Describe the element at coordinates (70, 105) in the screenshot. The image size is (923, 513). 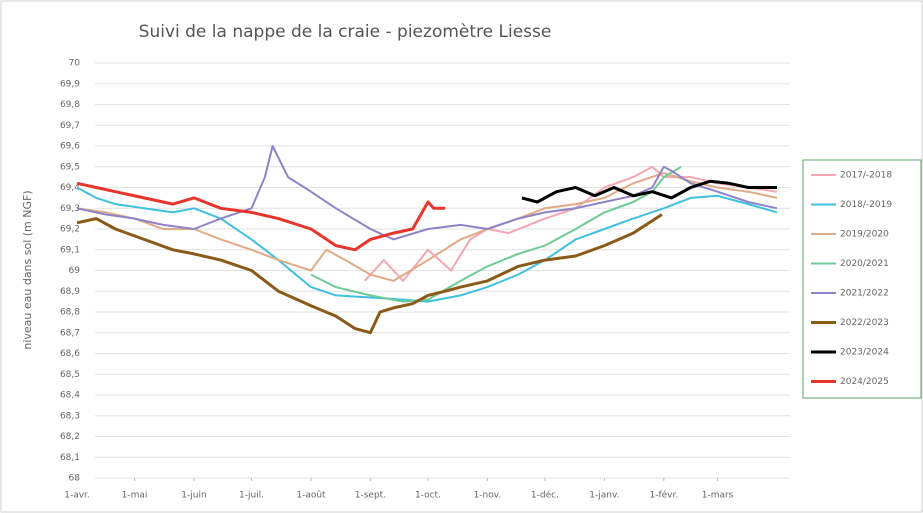
I see `y-tick-label: 69,8` at that location.